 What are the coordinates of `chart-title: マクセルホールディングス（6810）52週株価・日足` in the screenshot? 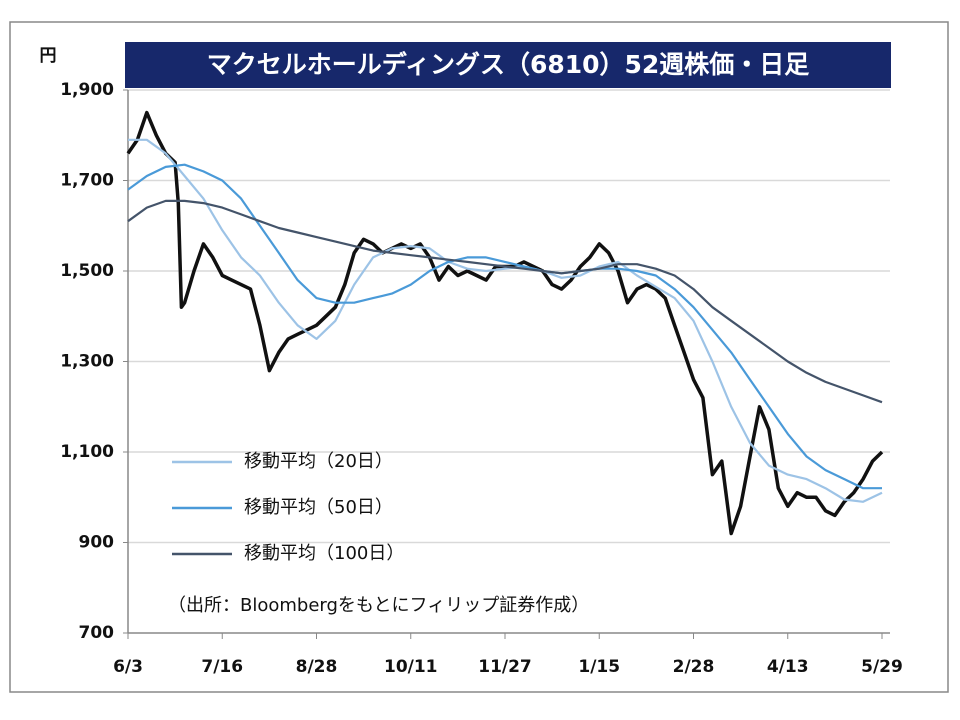 It's located at (508, 64).